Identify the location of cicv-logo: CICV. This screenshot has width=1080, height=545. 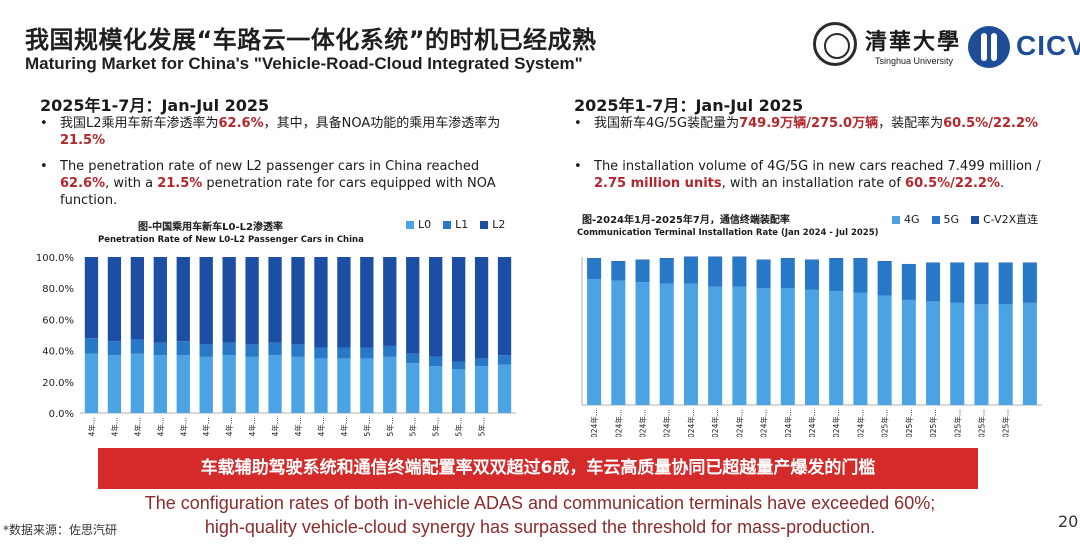
(1024, 48).